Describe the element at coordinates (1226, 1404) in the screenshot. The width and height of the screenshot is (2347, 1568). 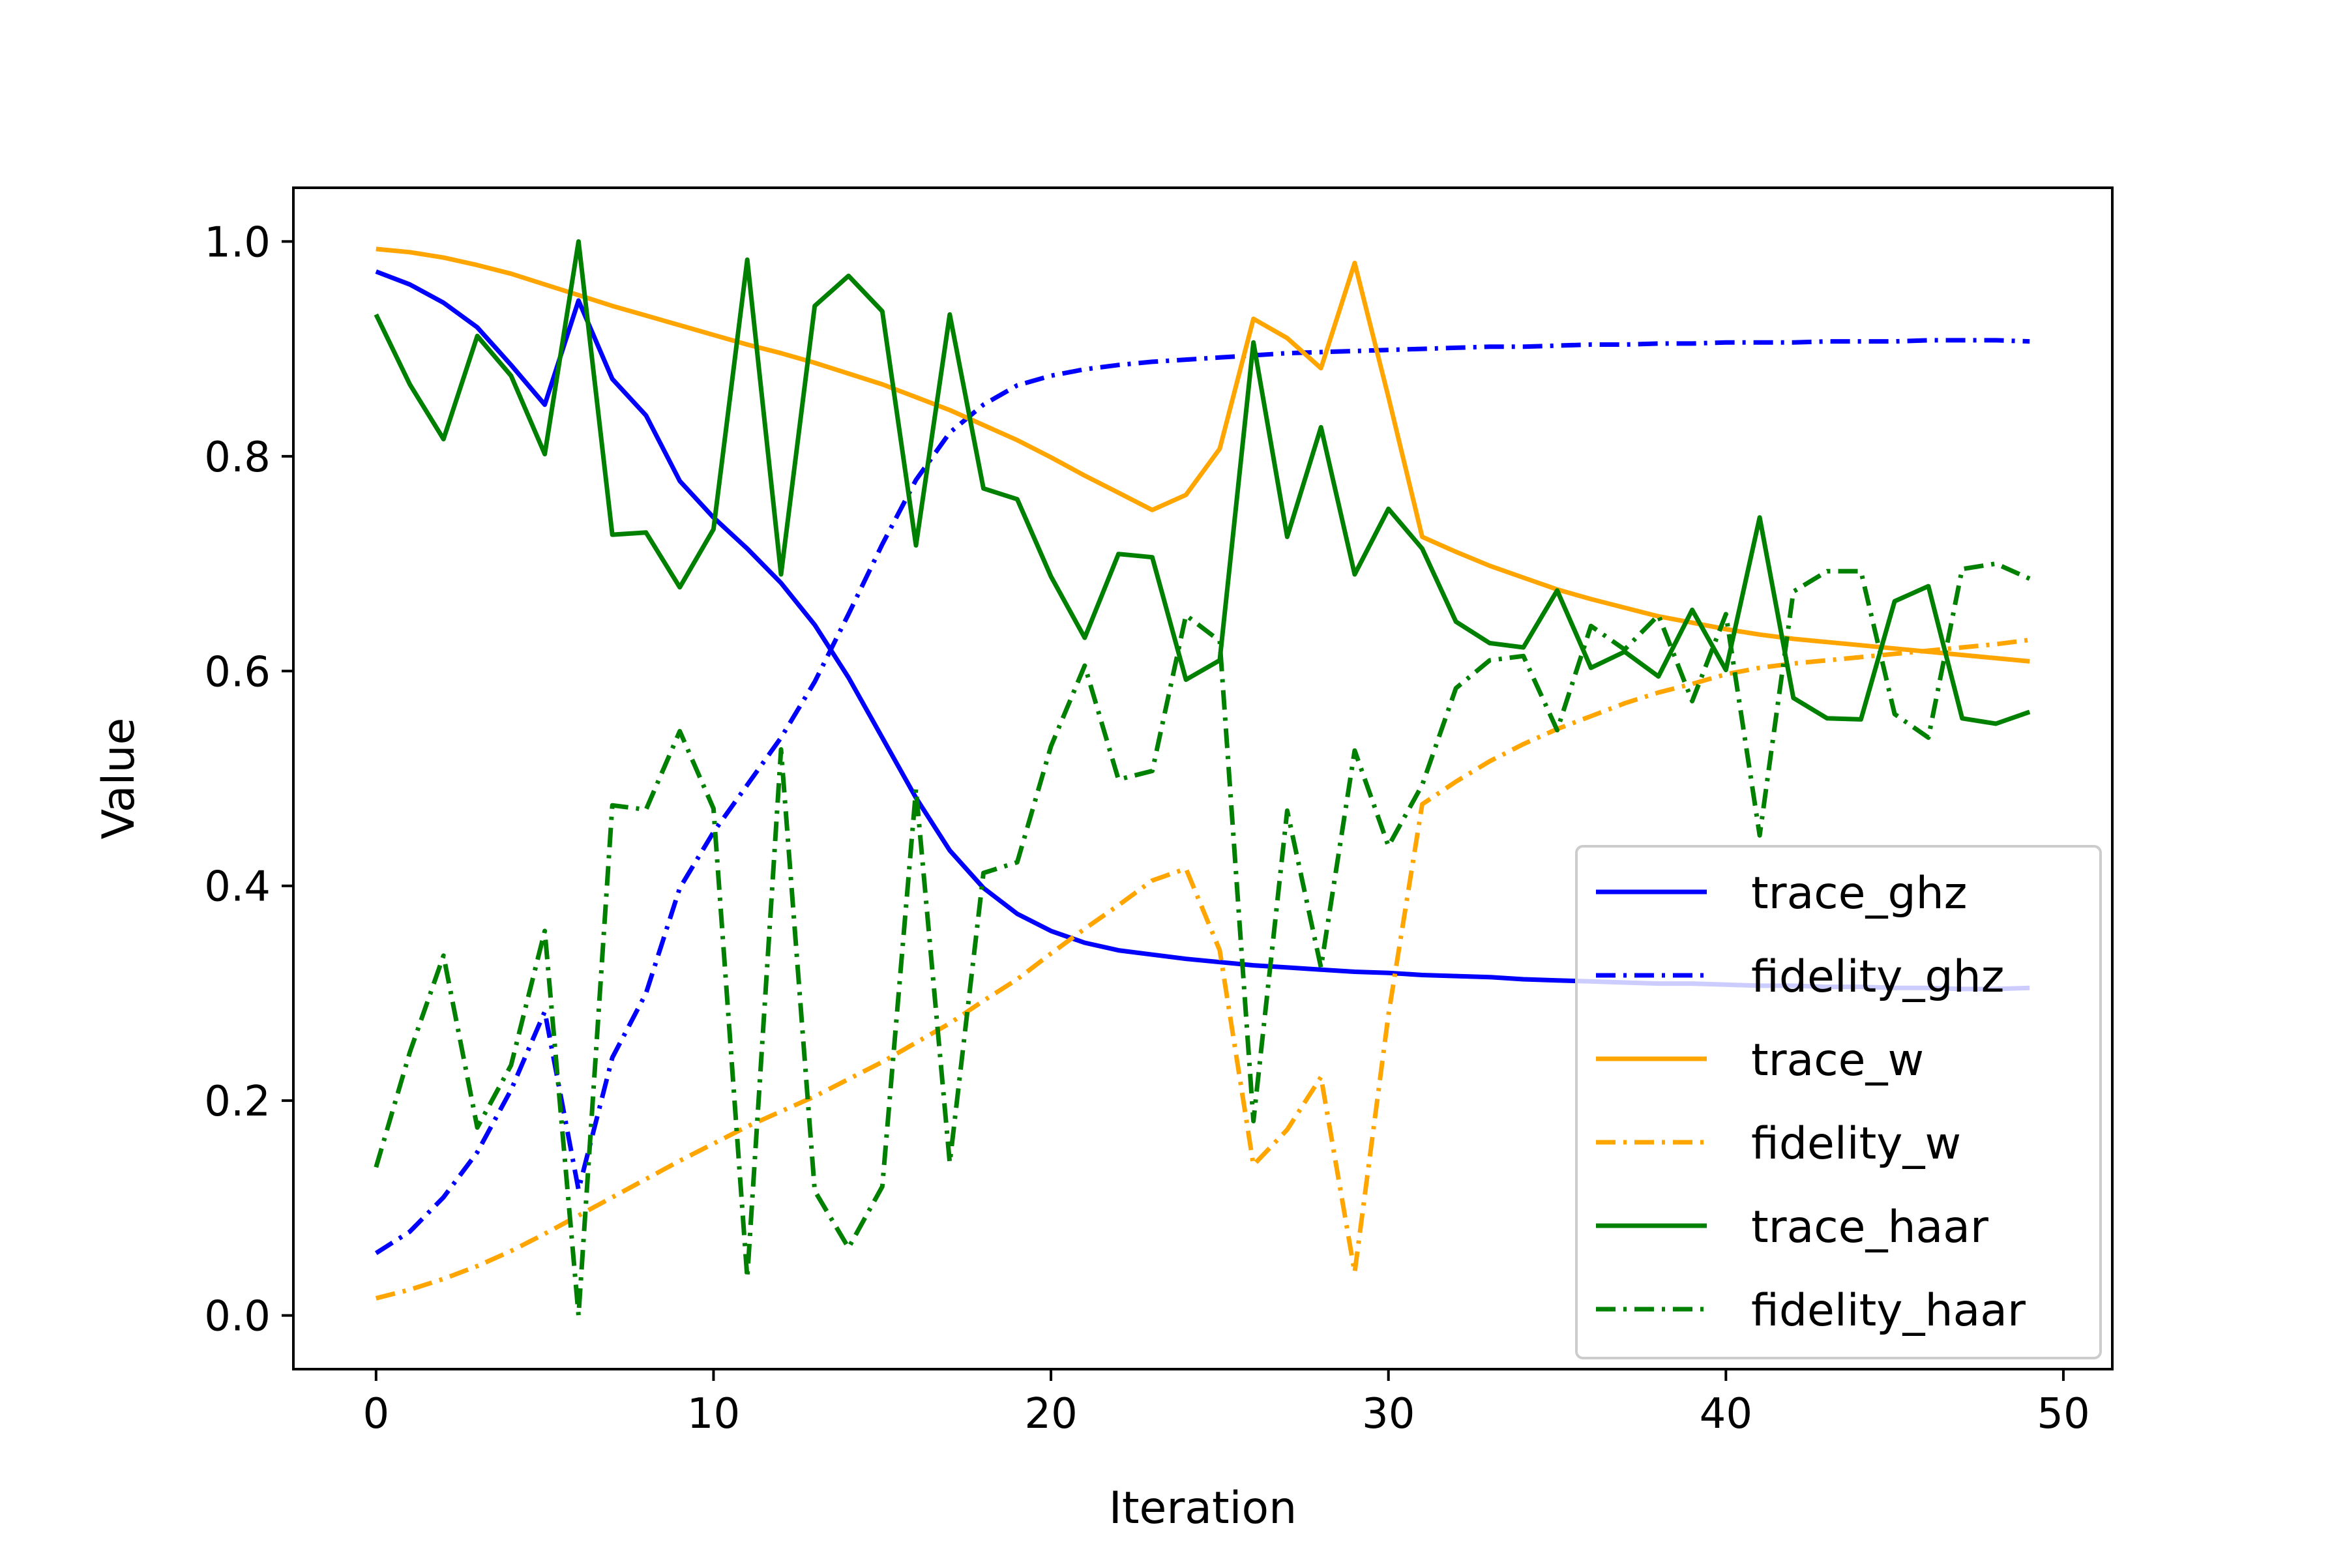
I see `x-axis: 0 10 20 30 40 50` at that location.